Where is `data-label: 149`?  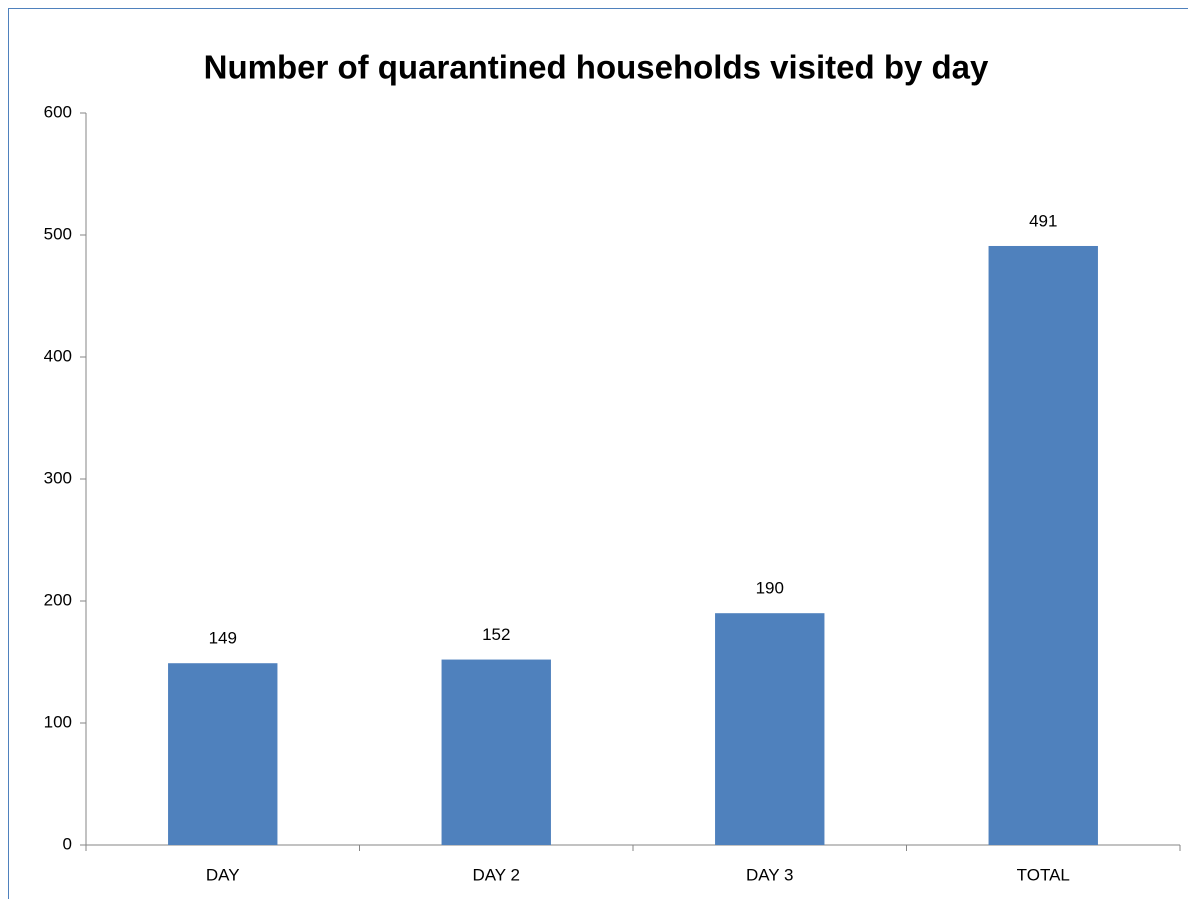 data-label: 149 is located at coordinates (223, 638).